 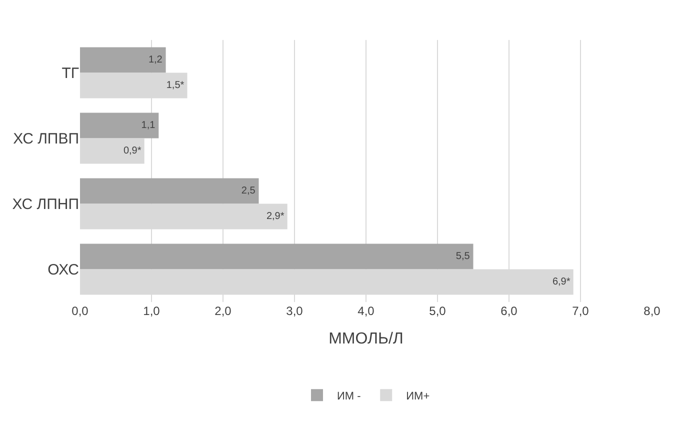 What do you see at coordinates (248, 190) in the screenshot?
I see `data-label: 2,5` at bounding box center [248, 190].